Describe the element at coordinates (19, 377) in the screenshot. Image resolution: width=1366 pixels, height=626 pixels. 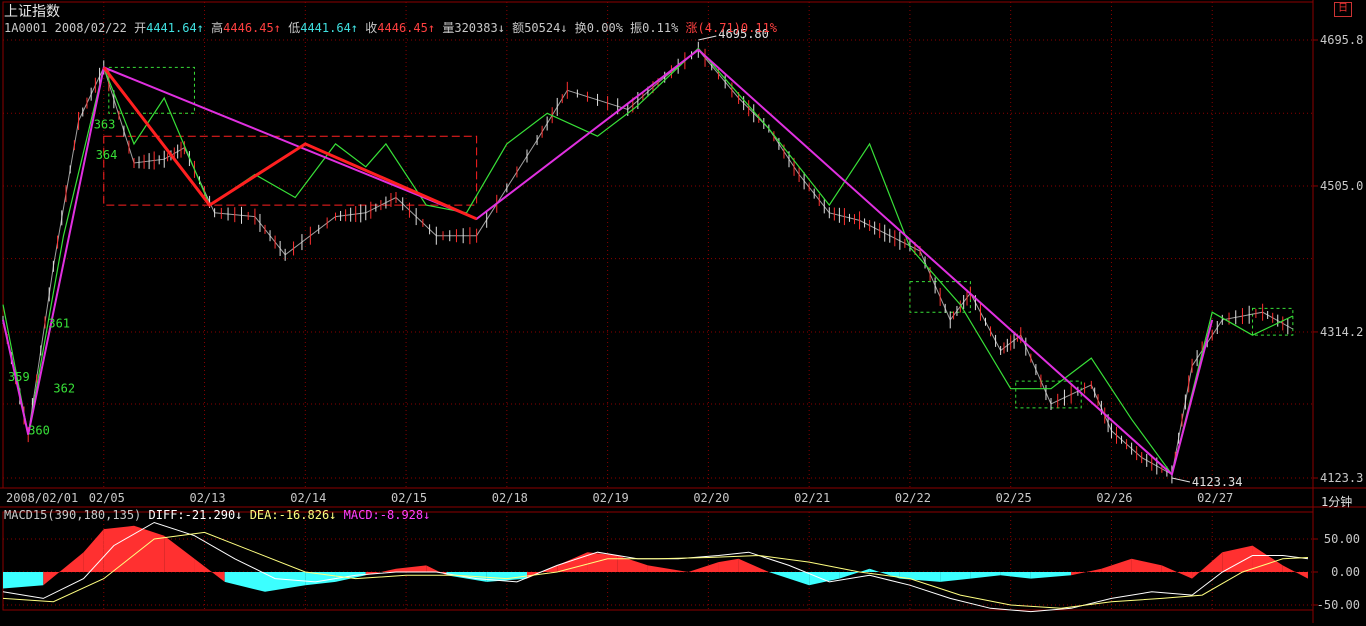
I see `wave-label: 359` at that location.